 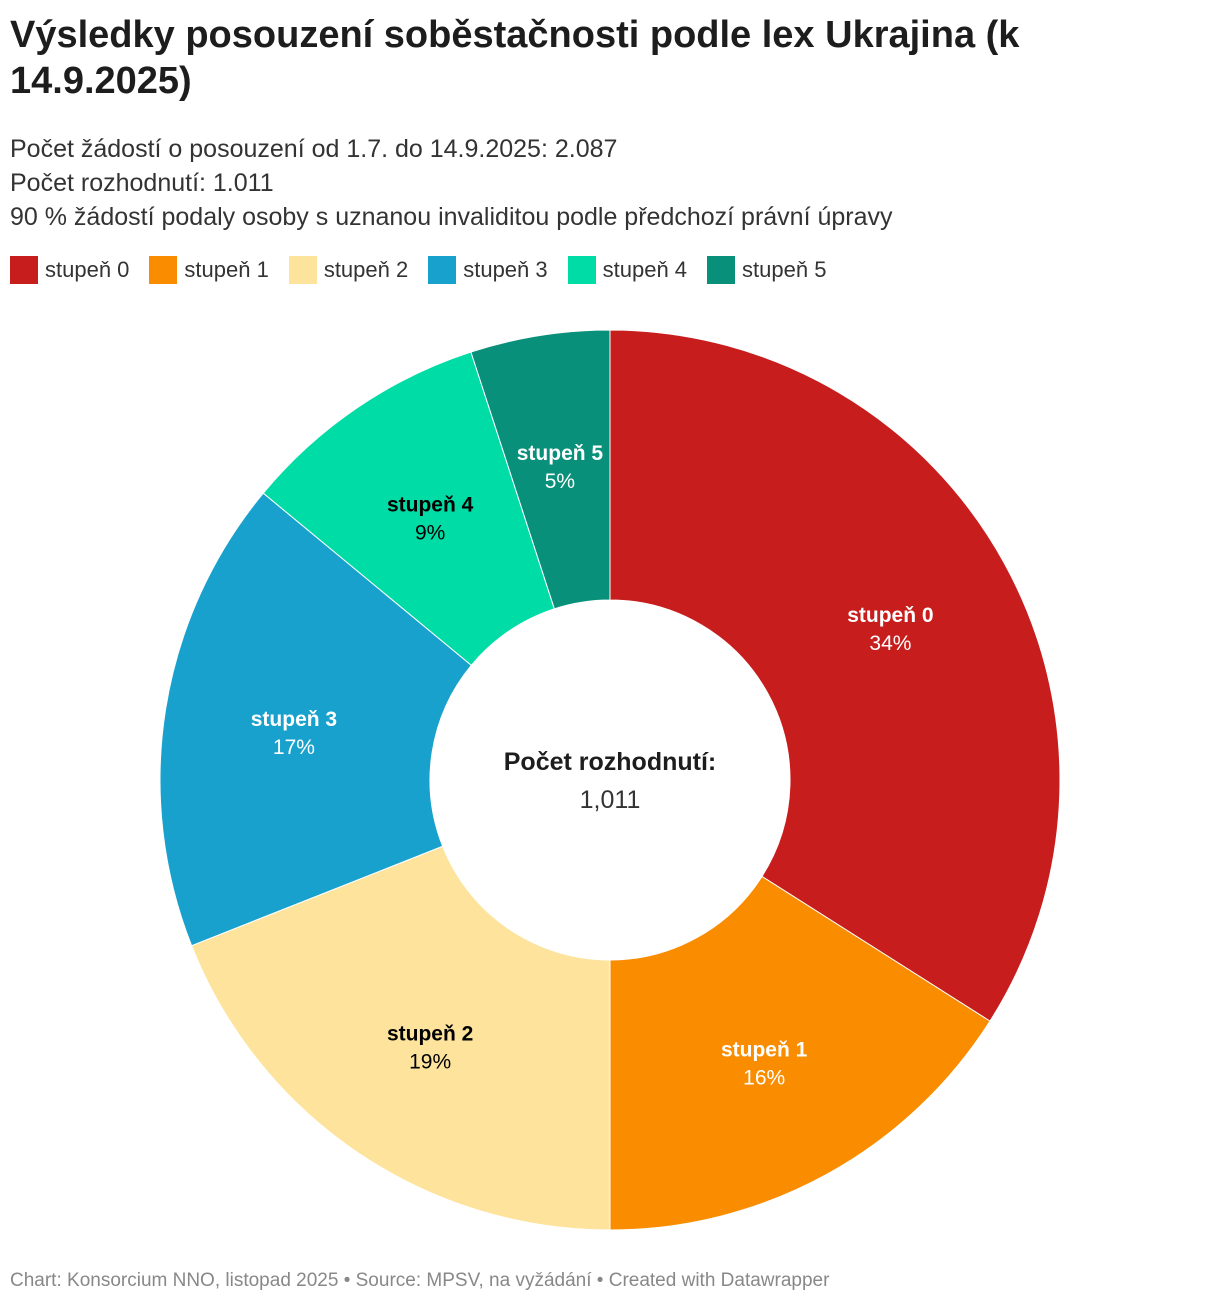 What do you see at coordinates (87, 269) in the screenshot?
I see `legend-label: stupeň 0` at bounding box center [87, 269].